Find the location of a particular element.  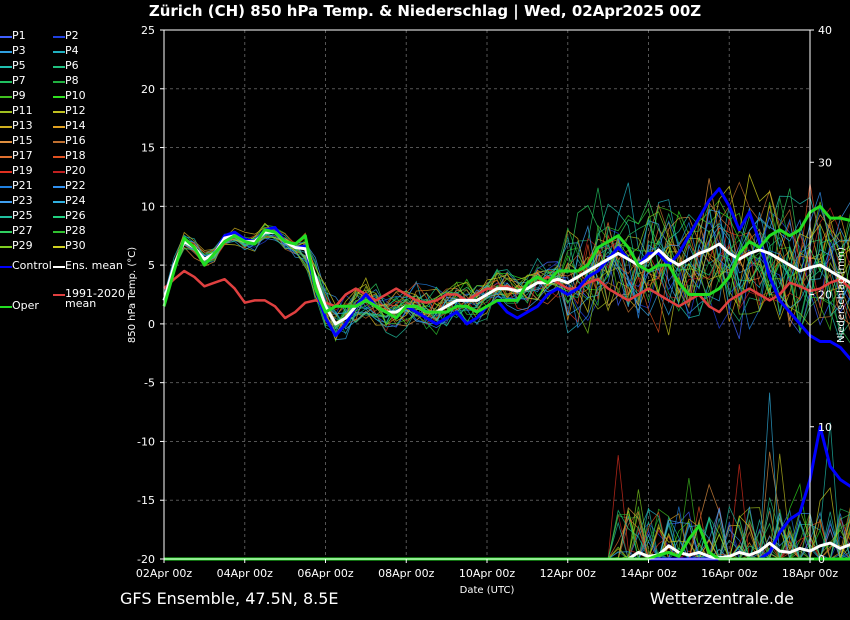

y2-axis-label: Niederschlag (mm) is located at coordinates (841, 295).